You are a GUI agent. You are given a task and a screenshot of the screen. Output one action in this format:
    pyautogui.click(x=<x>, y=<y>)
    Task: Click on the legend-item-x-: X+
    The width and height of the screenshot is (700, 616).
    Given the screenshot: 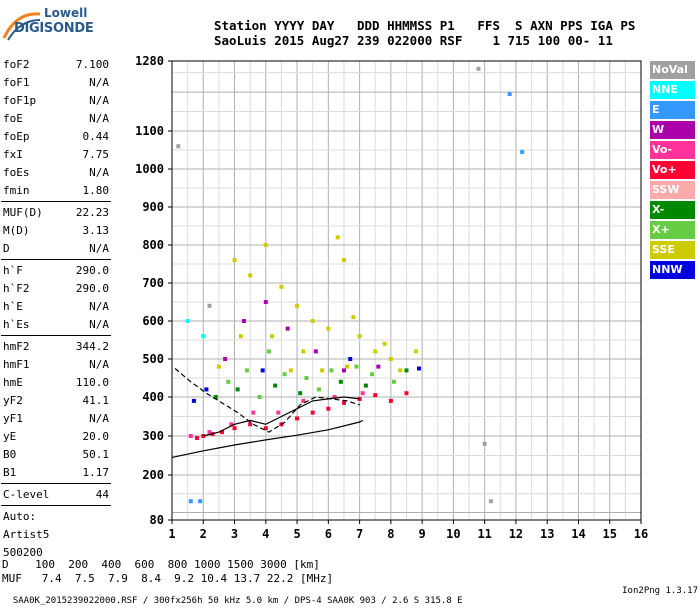 What is the action you would take?
    pyautogui.click(x=672, y=229)
    